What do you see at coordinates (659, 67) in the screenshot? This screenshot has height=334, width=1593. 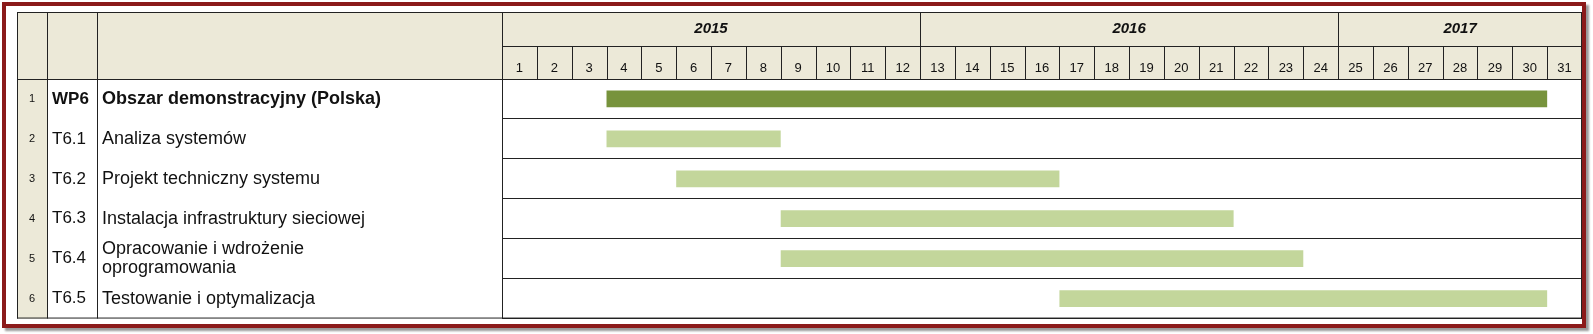 I see `x-tick-label: 5` at bounding box center [659, 67].